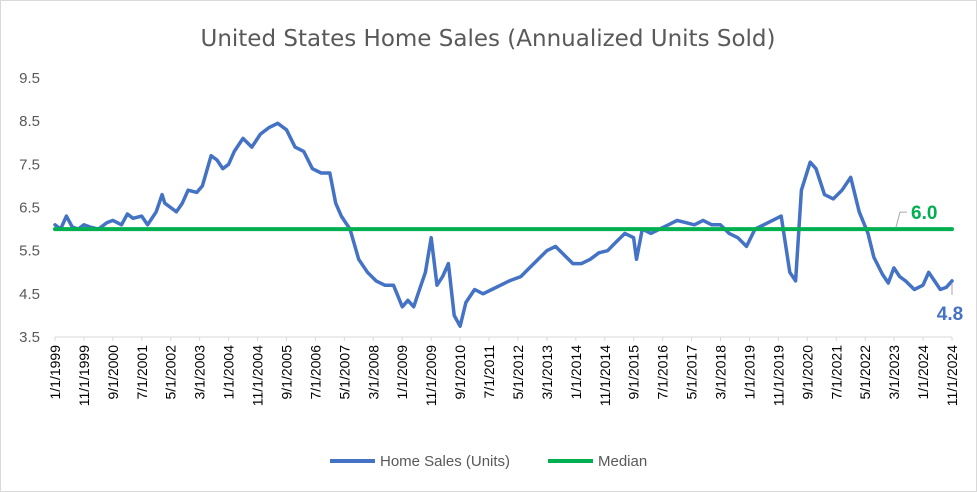 The height and width of the screenshot is (492, 977). I want to click on y-tick-label: 6.5, so click(29, 208).